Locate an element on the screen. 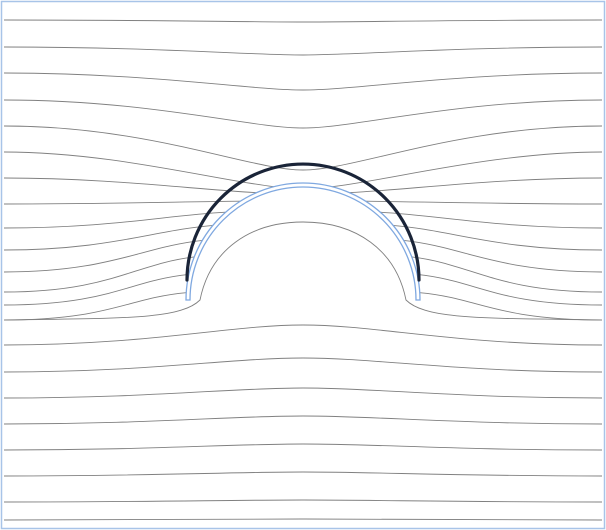 This screenshot has height=530, width=606. half-shell-shield is located at coordinates (303, 231).